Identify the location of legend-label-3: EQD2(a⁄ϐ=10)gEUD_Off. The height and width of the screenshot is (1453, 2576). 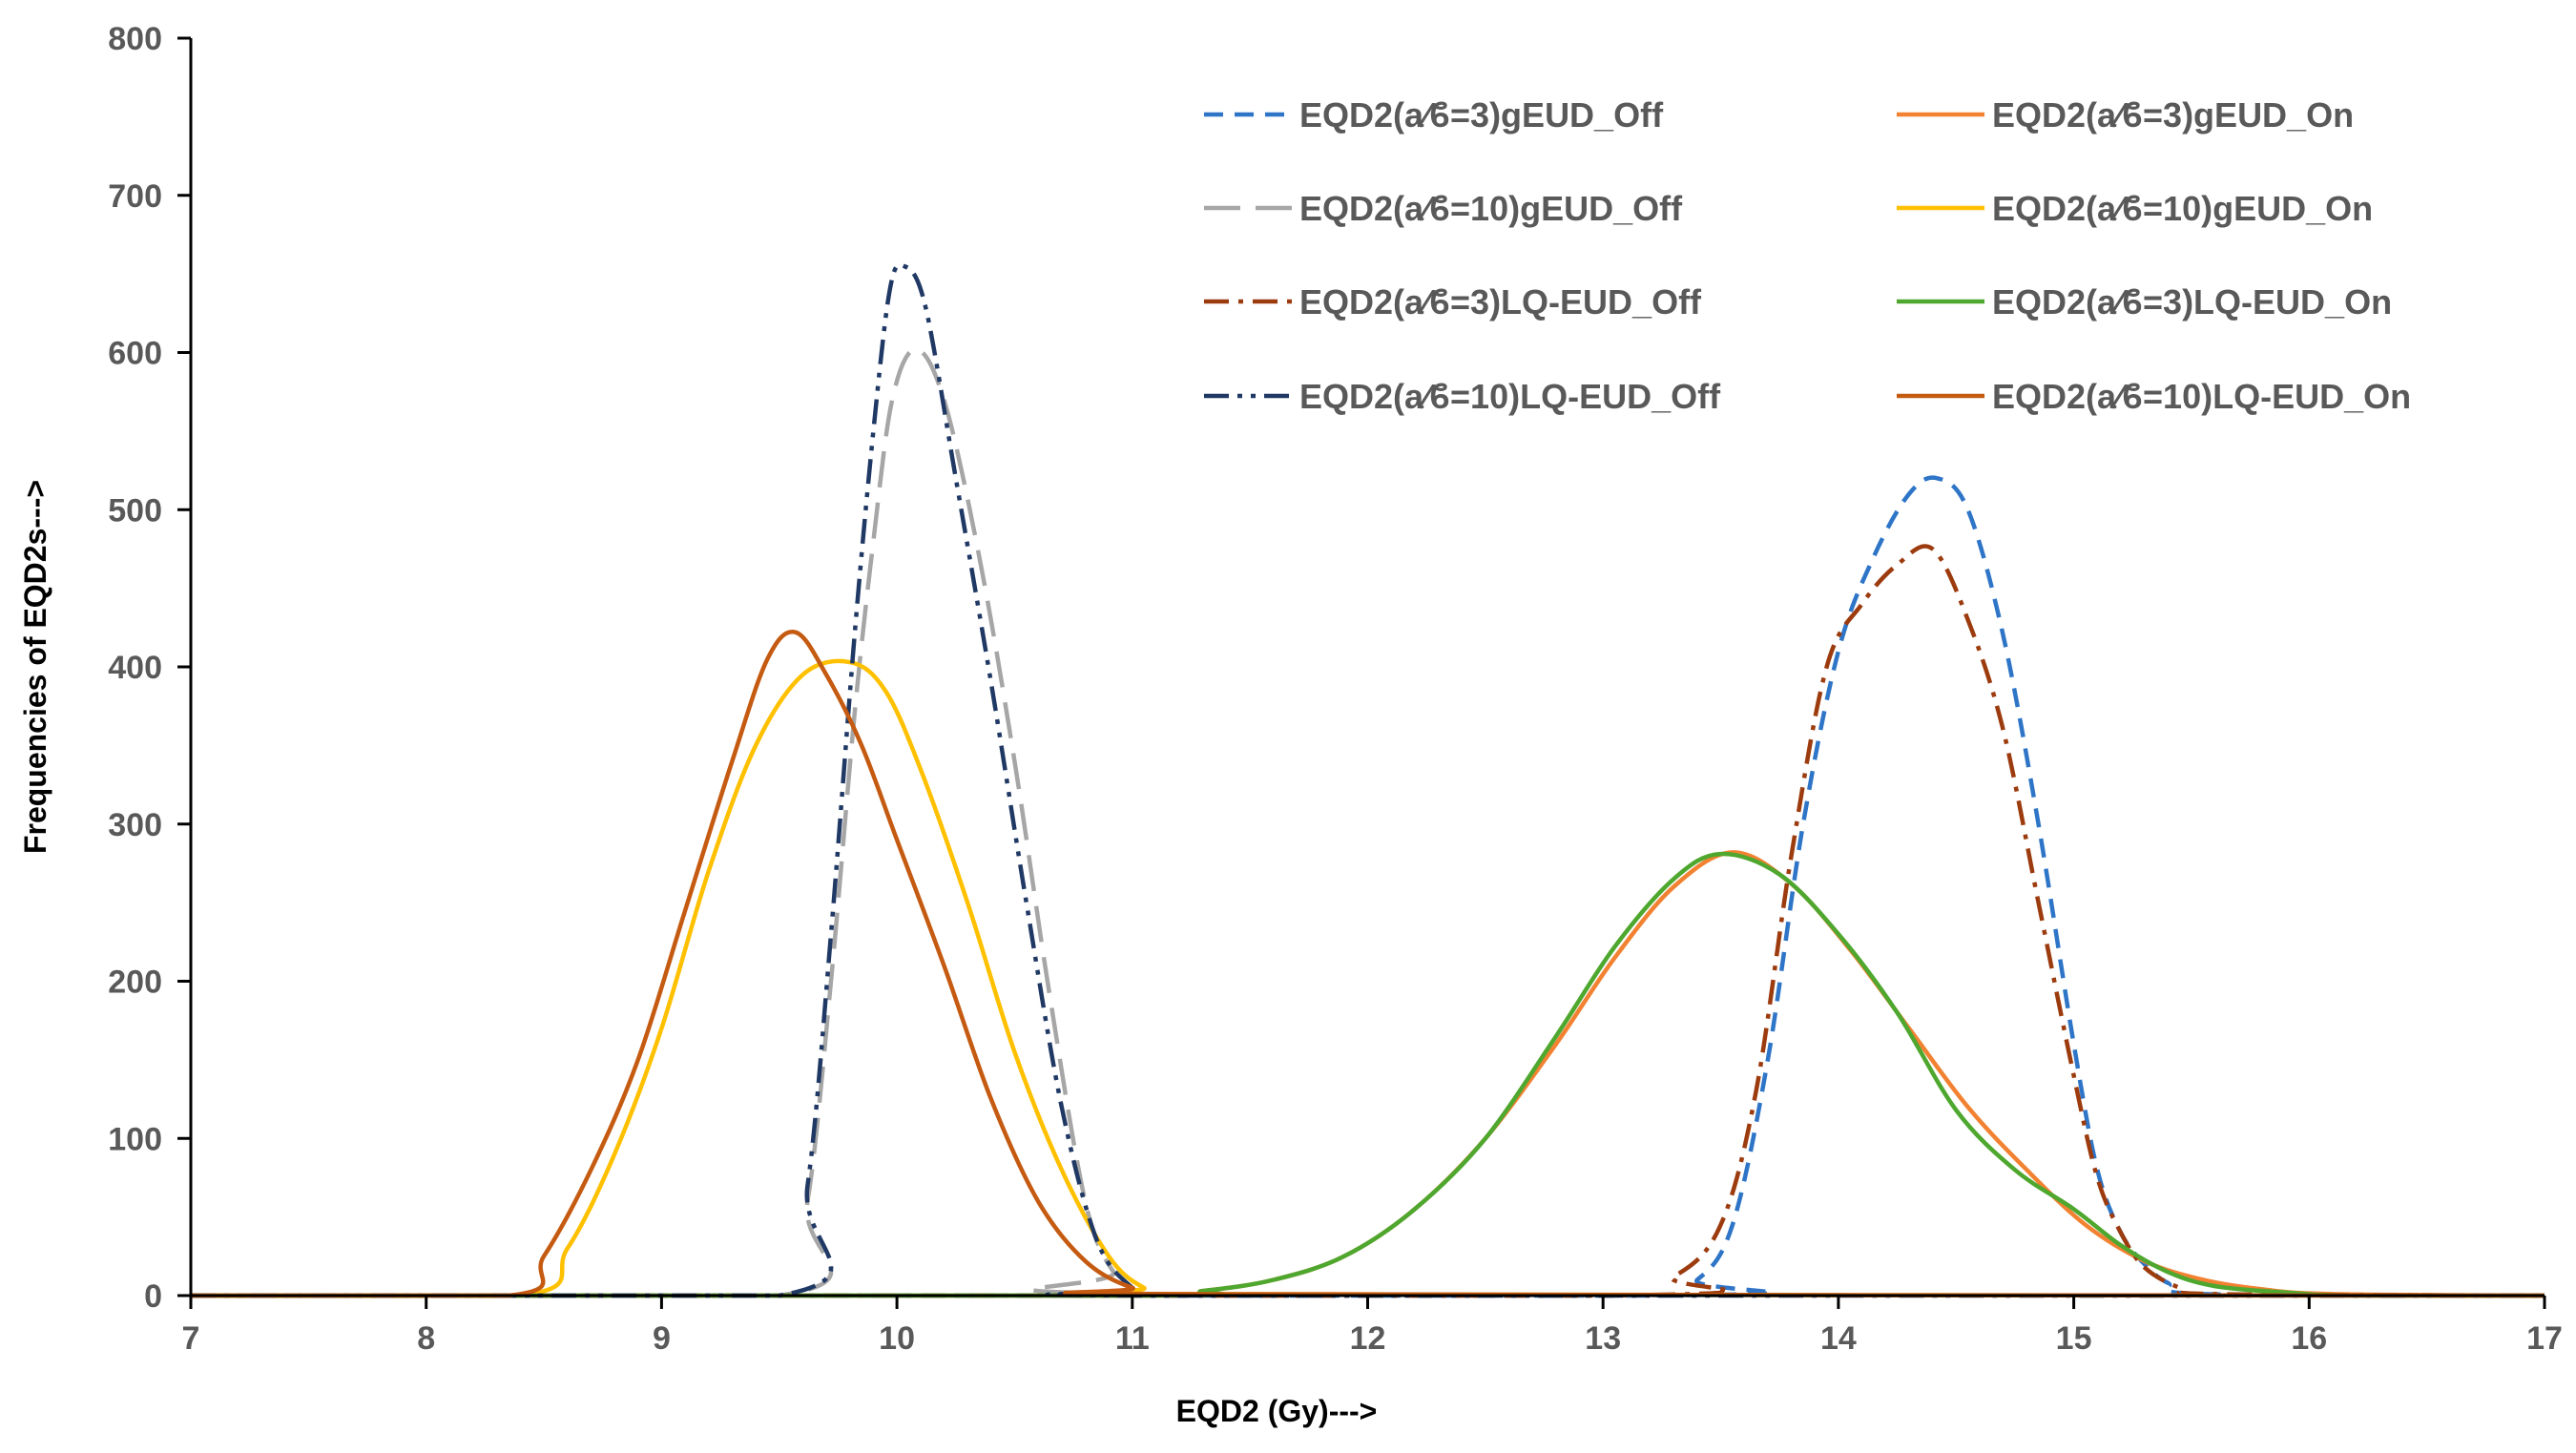
(1491, 208).